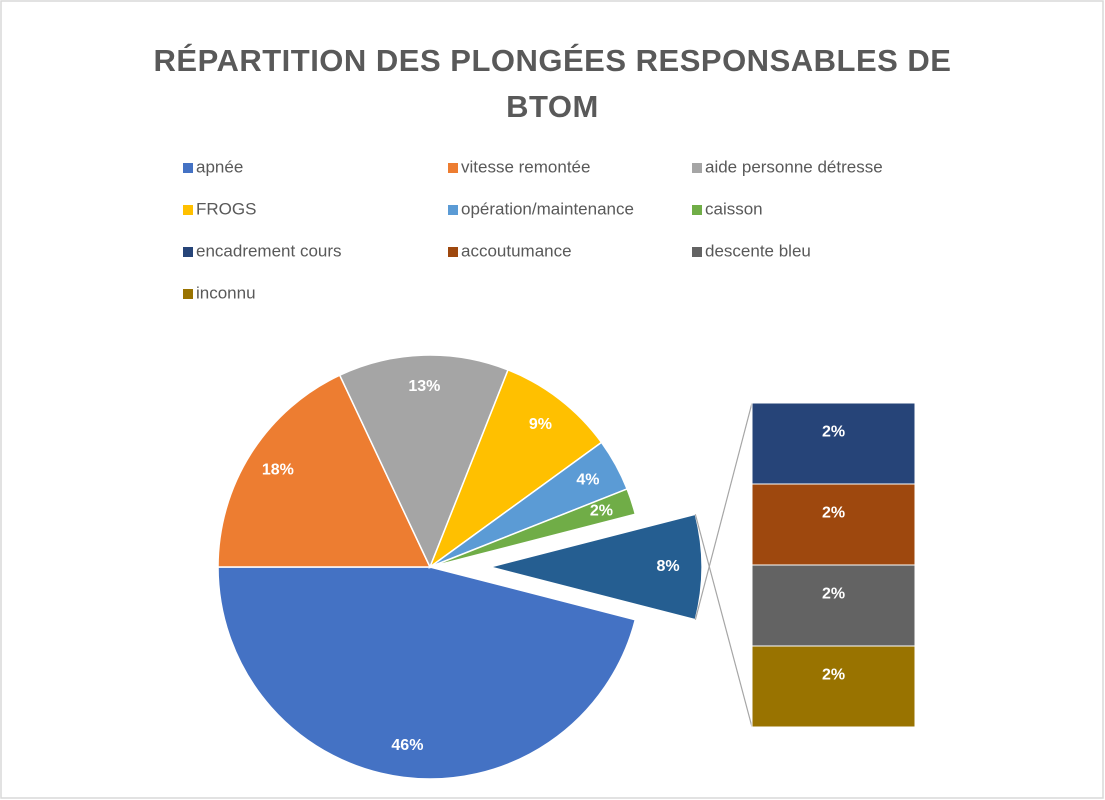  What do you see at coordinates (758, 250) in the screenshot?
I see `legend-label: descente bleu` at bounding box center [758, 250].